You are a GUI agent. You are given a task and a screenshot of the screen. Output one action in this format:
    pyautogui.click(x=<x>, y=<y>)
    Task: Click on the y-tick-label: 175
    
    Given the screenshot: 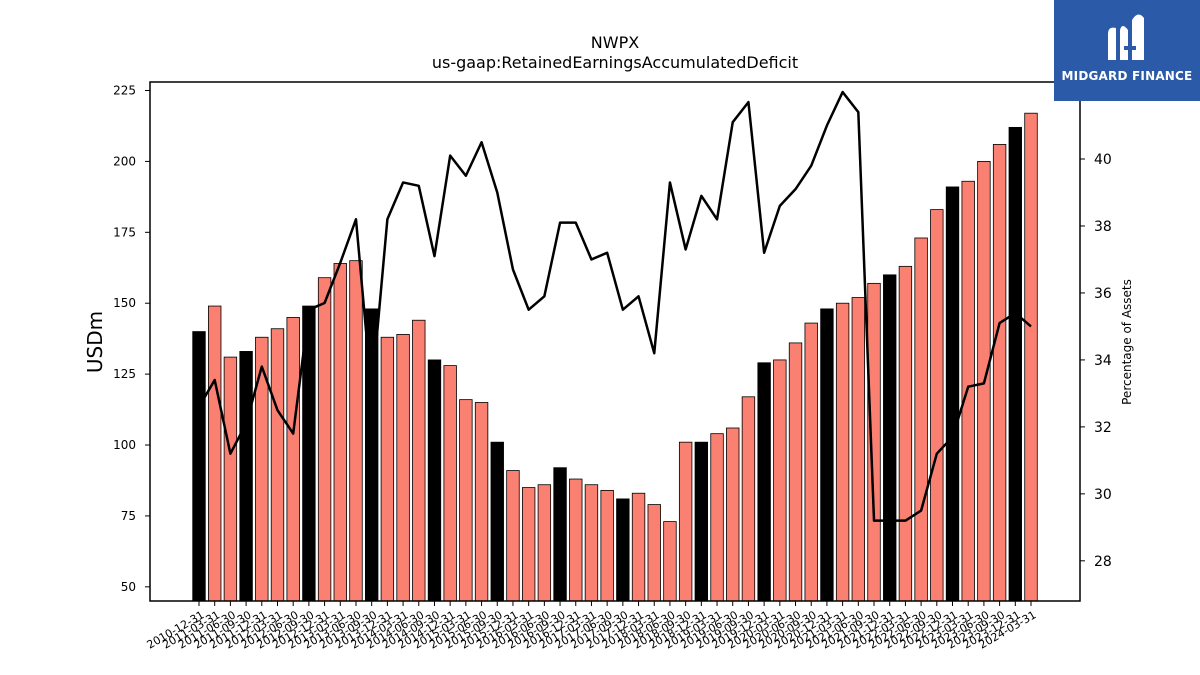 What is the action you would take?
    pyautogui.click(x=124, y=232)
    